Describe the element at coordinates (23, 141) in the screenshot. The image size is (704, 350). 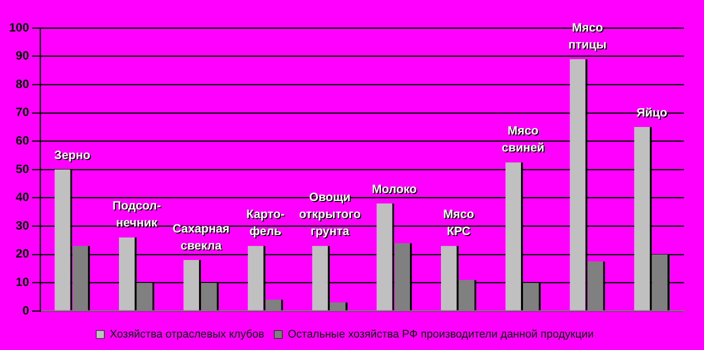
I see `y-tick-label: 60` at that location.